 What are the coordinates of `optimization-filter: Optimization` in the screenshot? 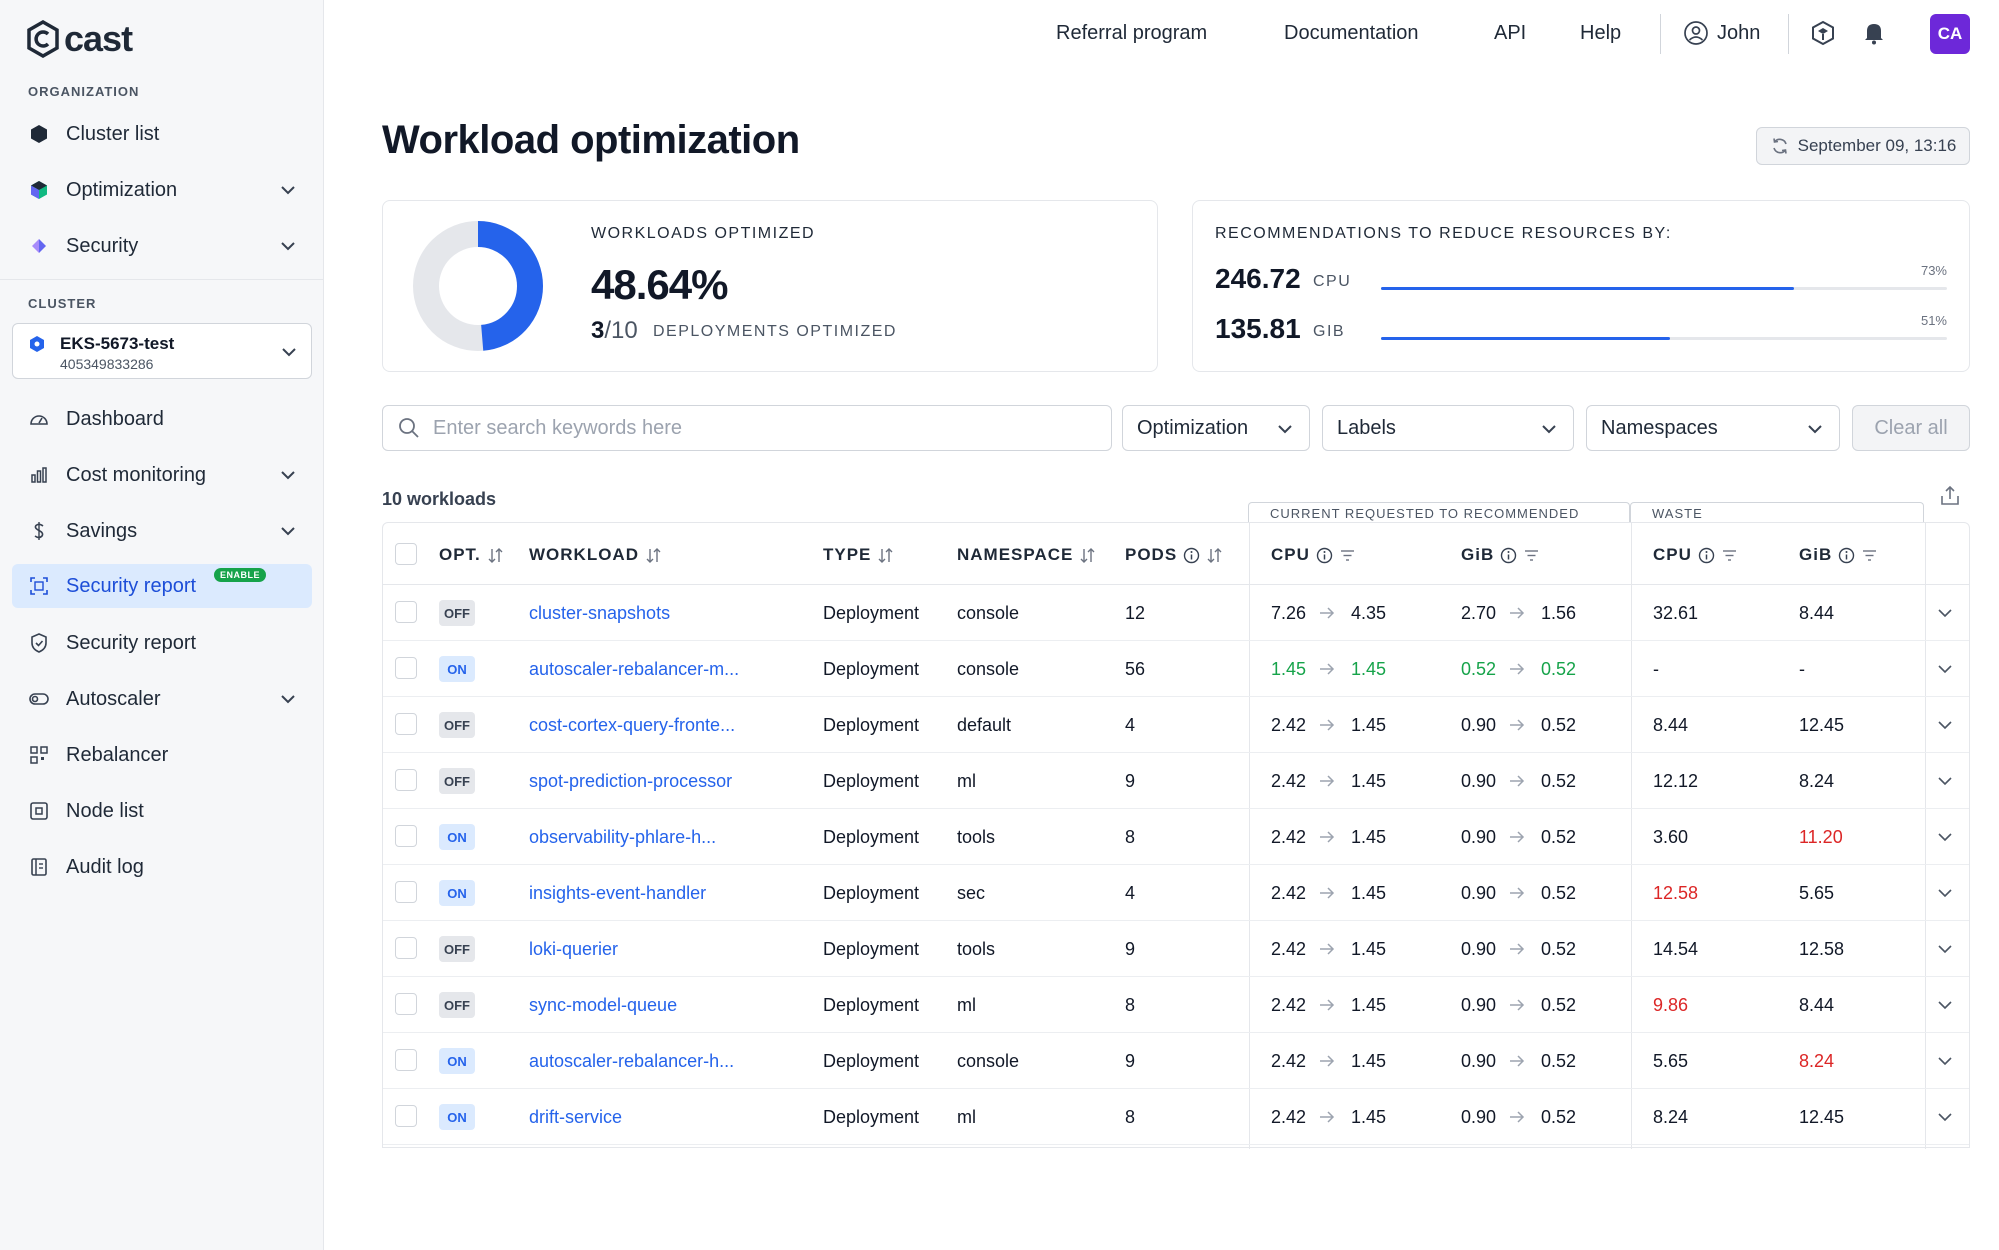 It's located at (1216, 428).